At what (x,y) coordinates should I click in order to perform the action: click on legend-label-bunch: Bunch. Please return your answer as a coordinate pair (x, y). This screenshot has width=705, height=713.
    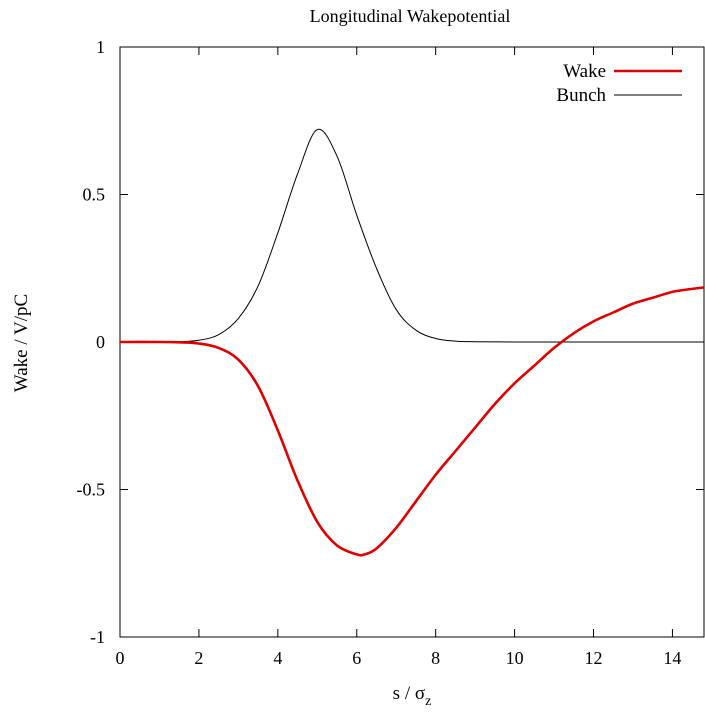
    Looking at the image, I should click on (581, 95).